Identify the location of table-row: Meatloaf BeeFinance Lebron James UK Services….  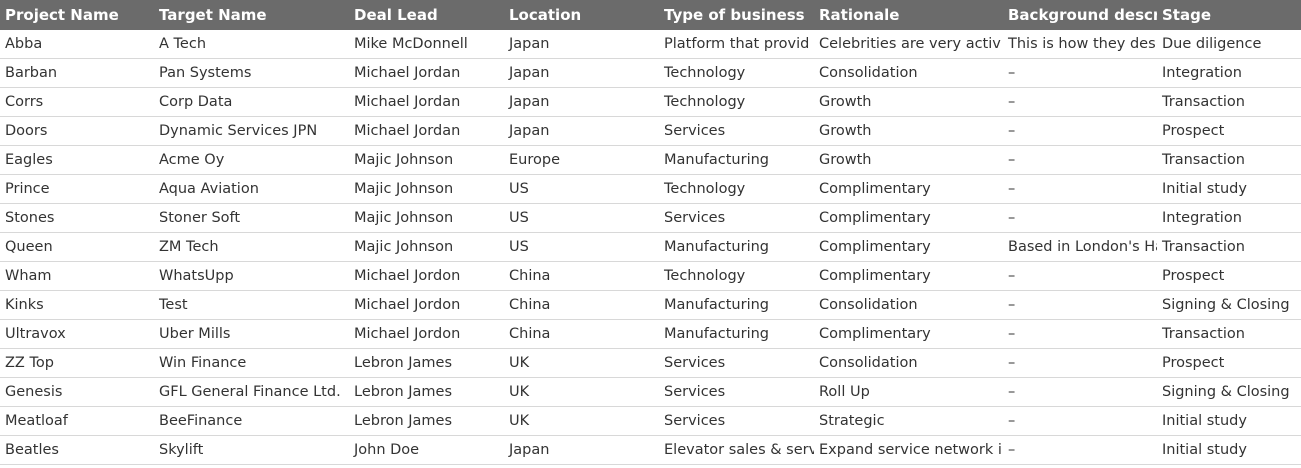
(650, 421).